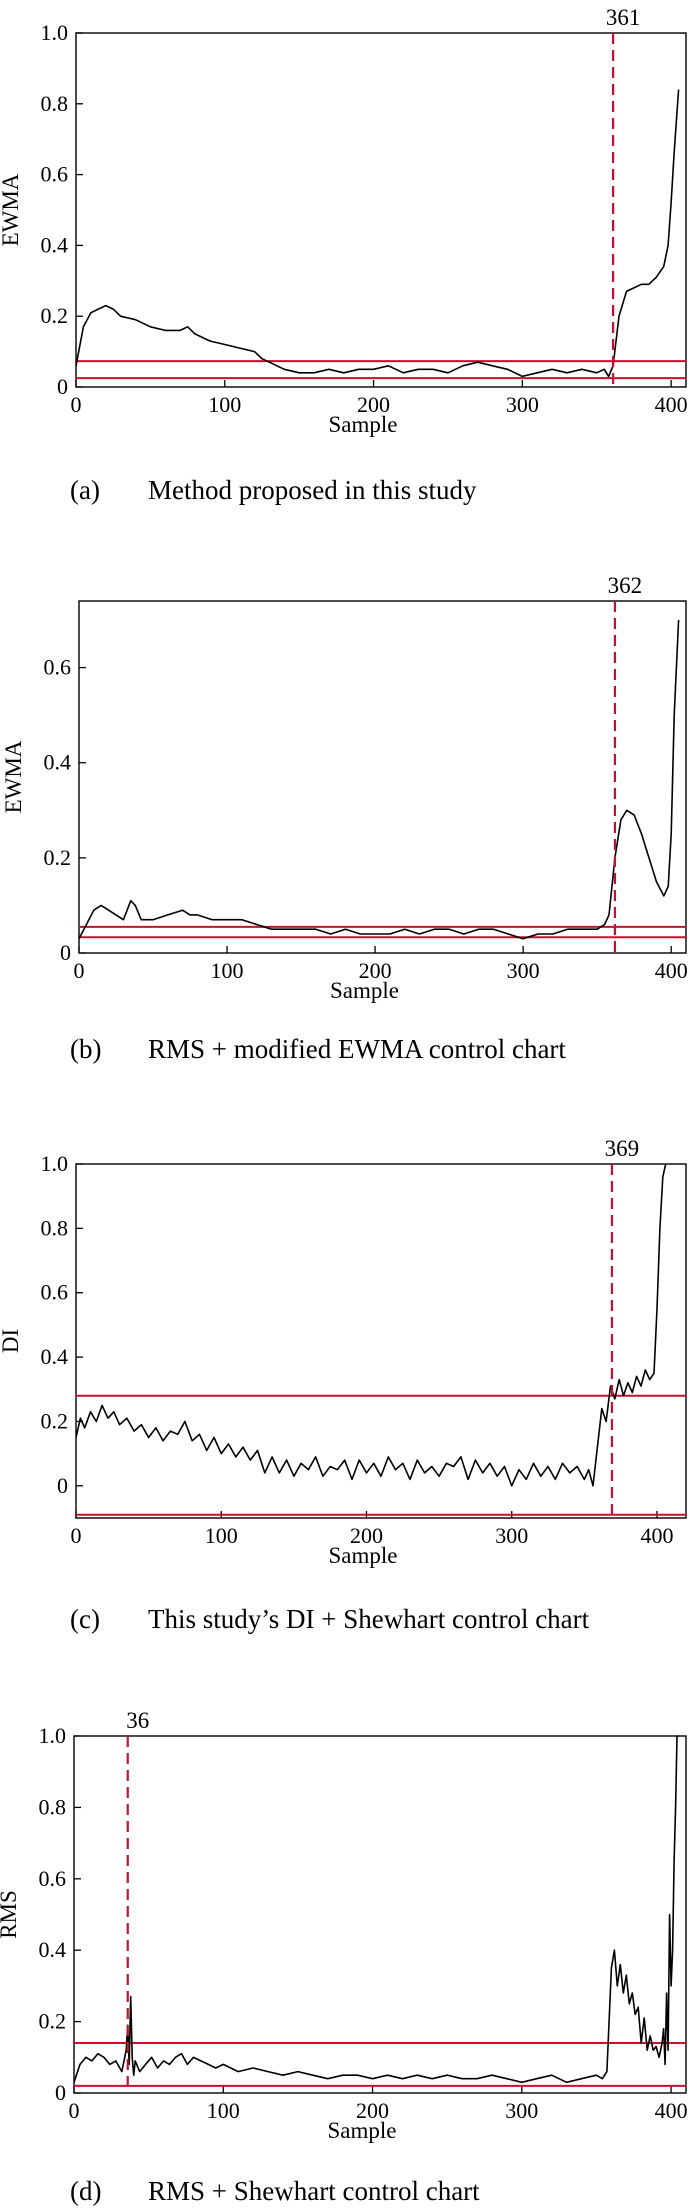  What do you see at coordinates (625, 585) in the screenshot?
I see `change-point-label: 362` at bounding box center [625, 585].